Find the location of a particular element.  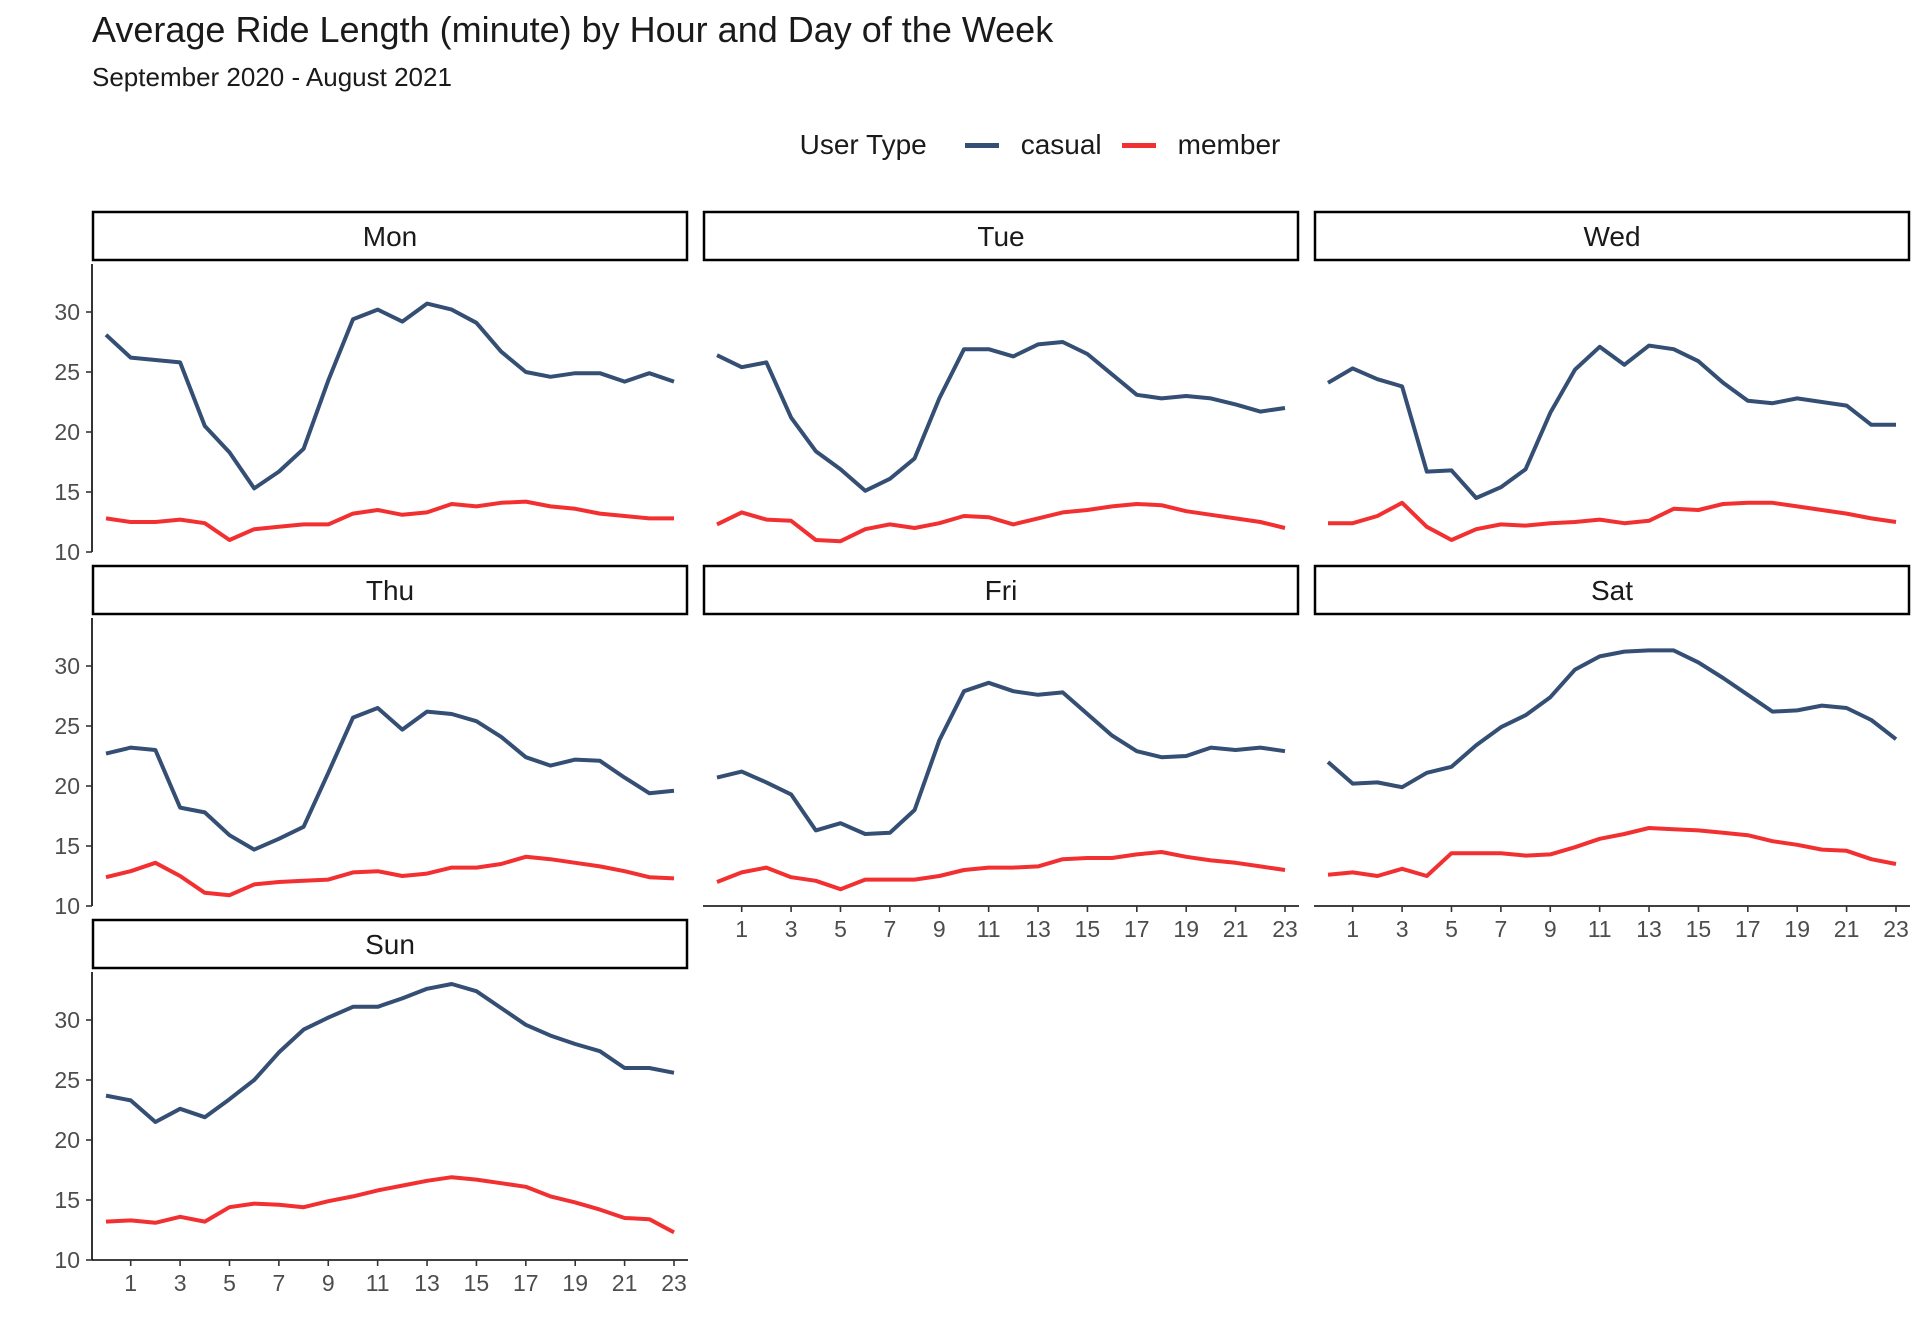

series-line-casual-mon is located at coordinates (389, 396).